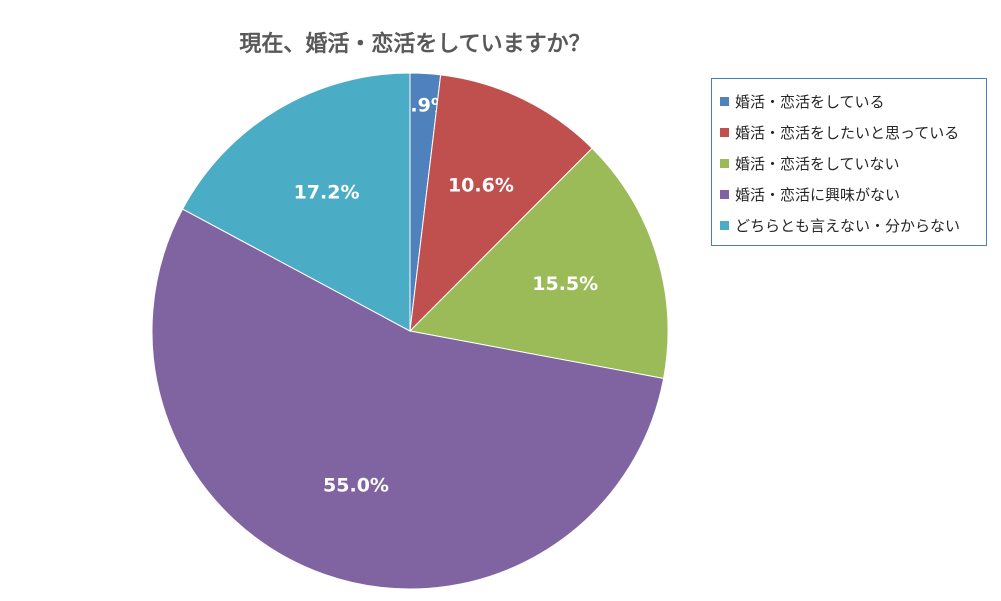 The width and height of the screenshot is (1001, 601). I want to click on chart-title: 現在、婚活・恋活をしていますか？, so click(415, 44).